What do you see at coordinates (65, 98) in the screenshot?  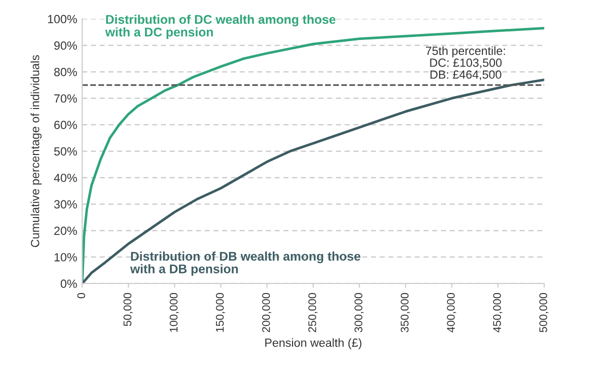 I see `y-tick-label: 70%` at bounding box center [65, 98].